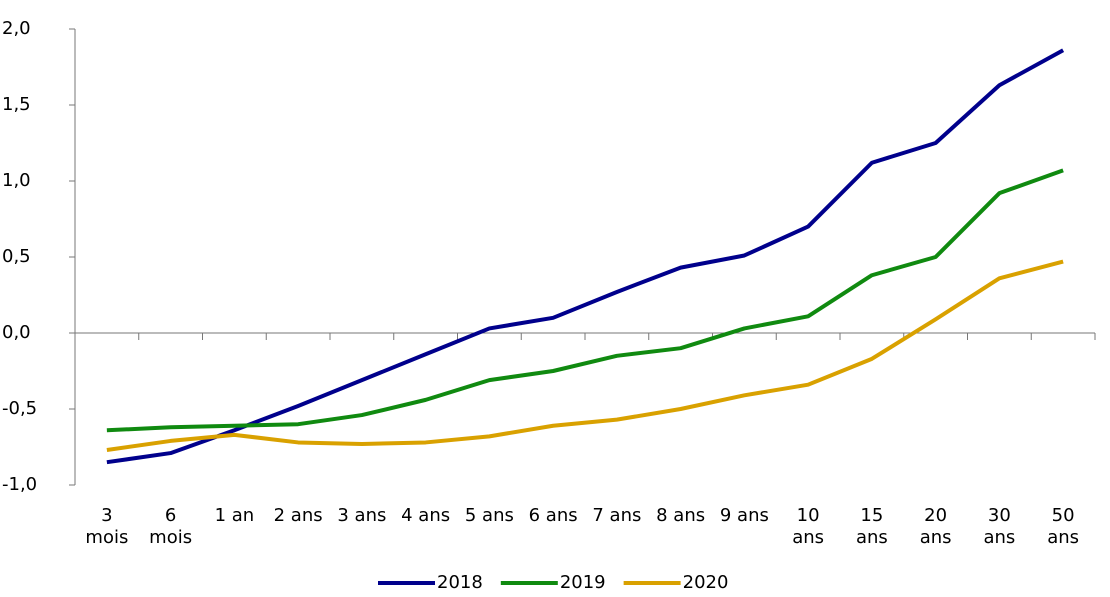 Image resolution: width=1110 pixels, height=597 pixels. I want to click on x-tick-label: 50 ans, so click(1063, 526).